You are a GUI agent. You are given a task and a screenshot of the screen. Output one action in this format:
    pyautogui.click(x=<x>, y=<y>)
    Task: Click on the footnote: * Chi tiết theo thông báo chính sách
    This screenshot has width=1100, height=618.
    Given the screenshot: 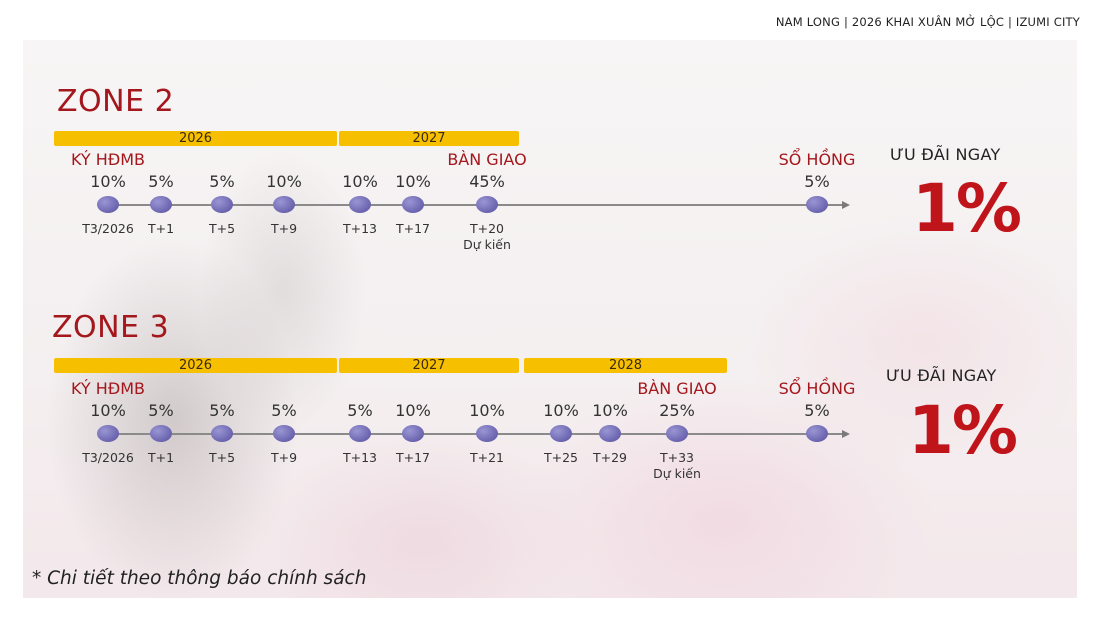 What is the action you would take?
    pyautogui.click(x=199, y=578)
    